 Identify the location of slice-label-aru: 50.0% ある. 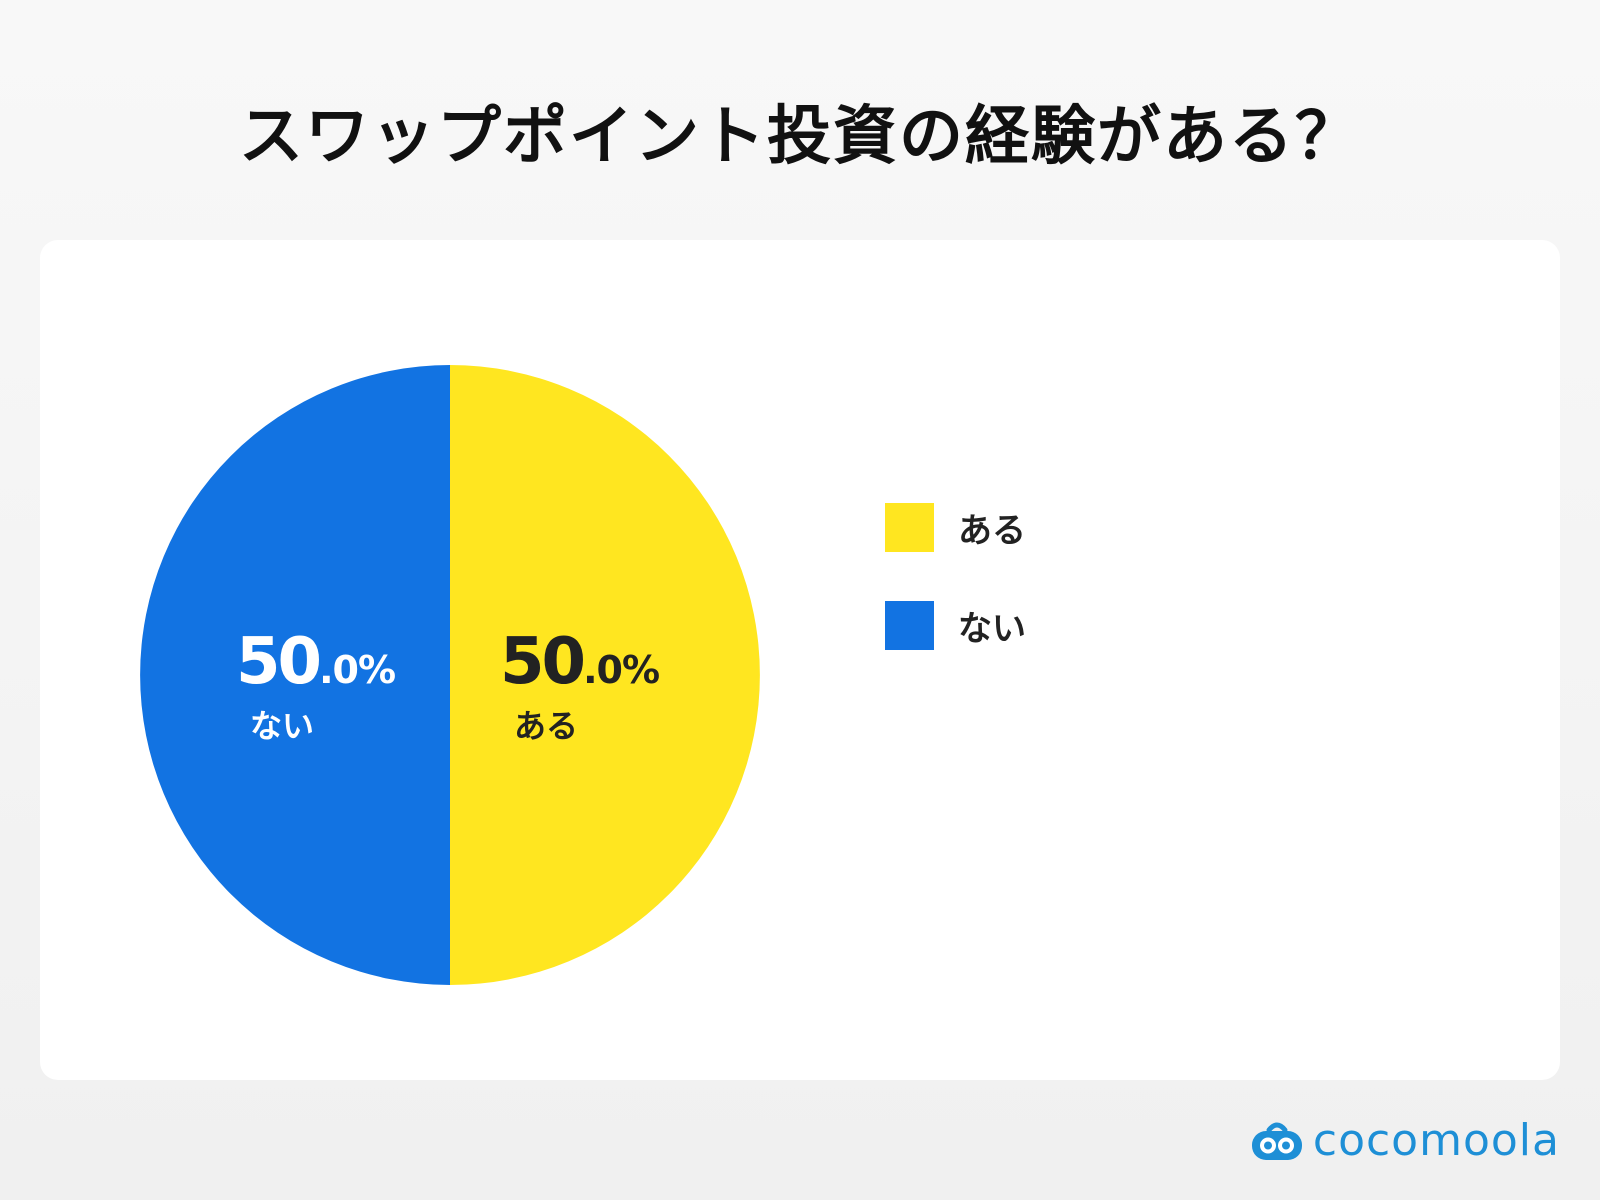
(580, 686).